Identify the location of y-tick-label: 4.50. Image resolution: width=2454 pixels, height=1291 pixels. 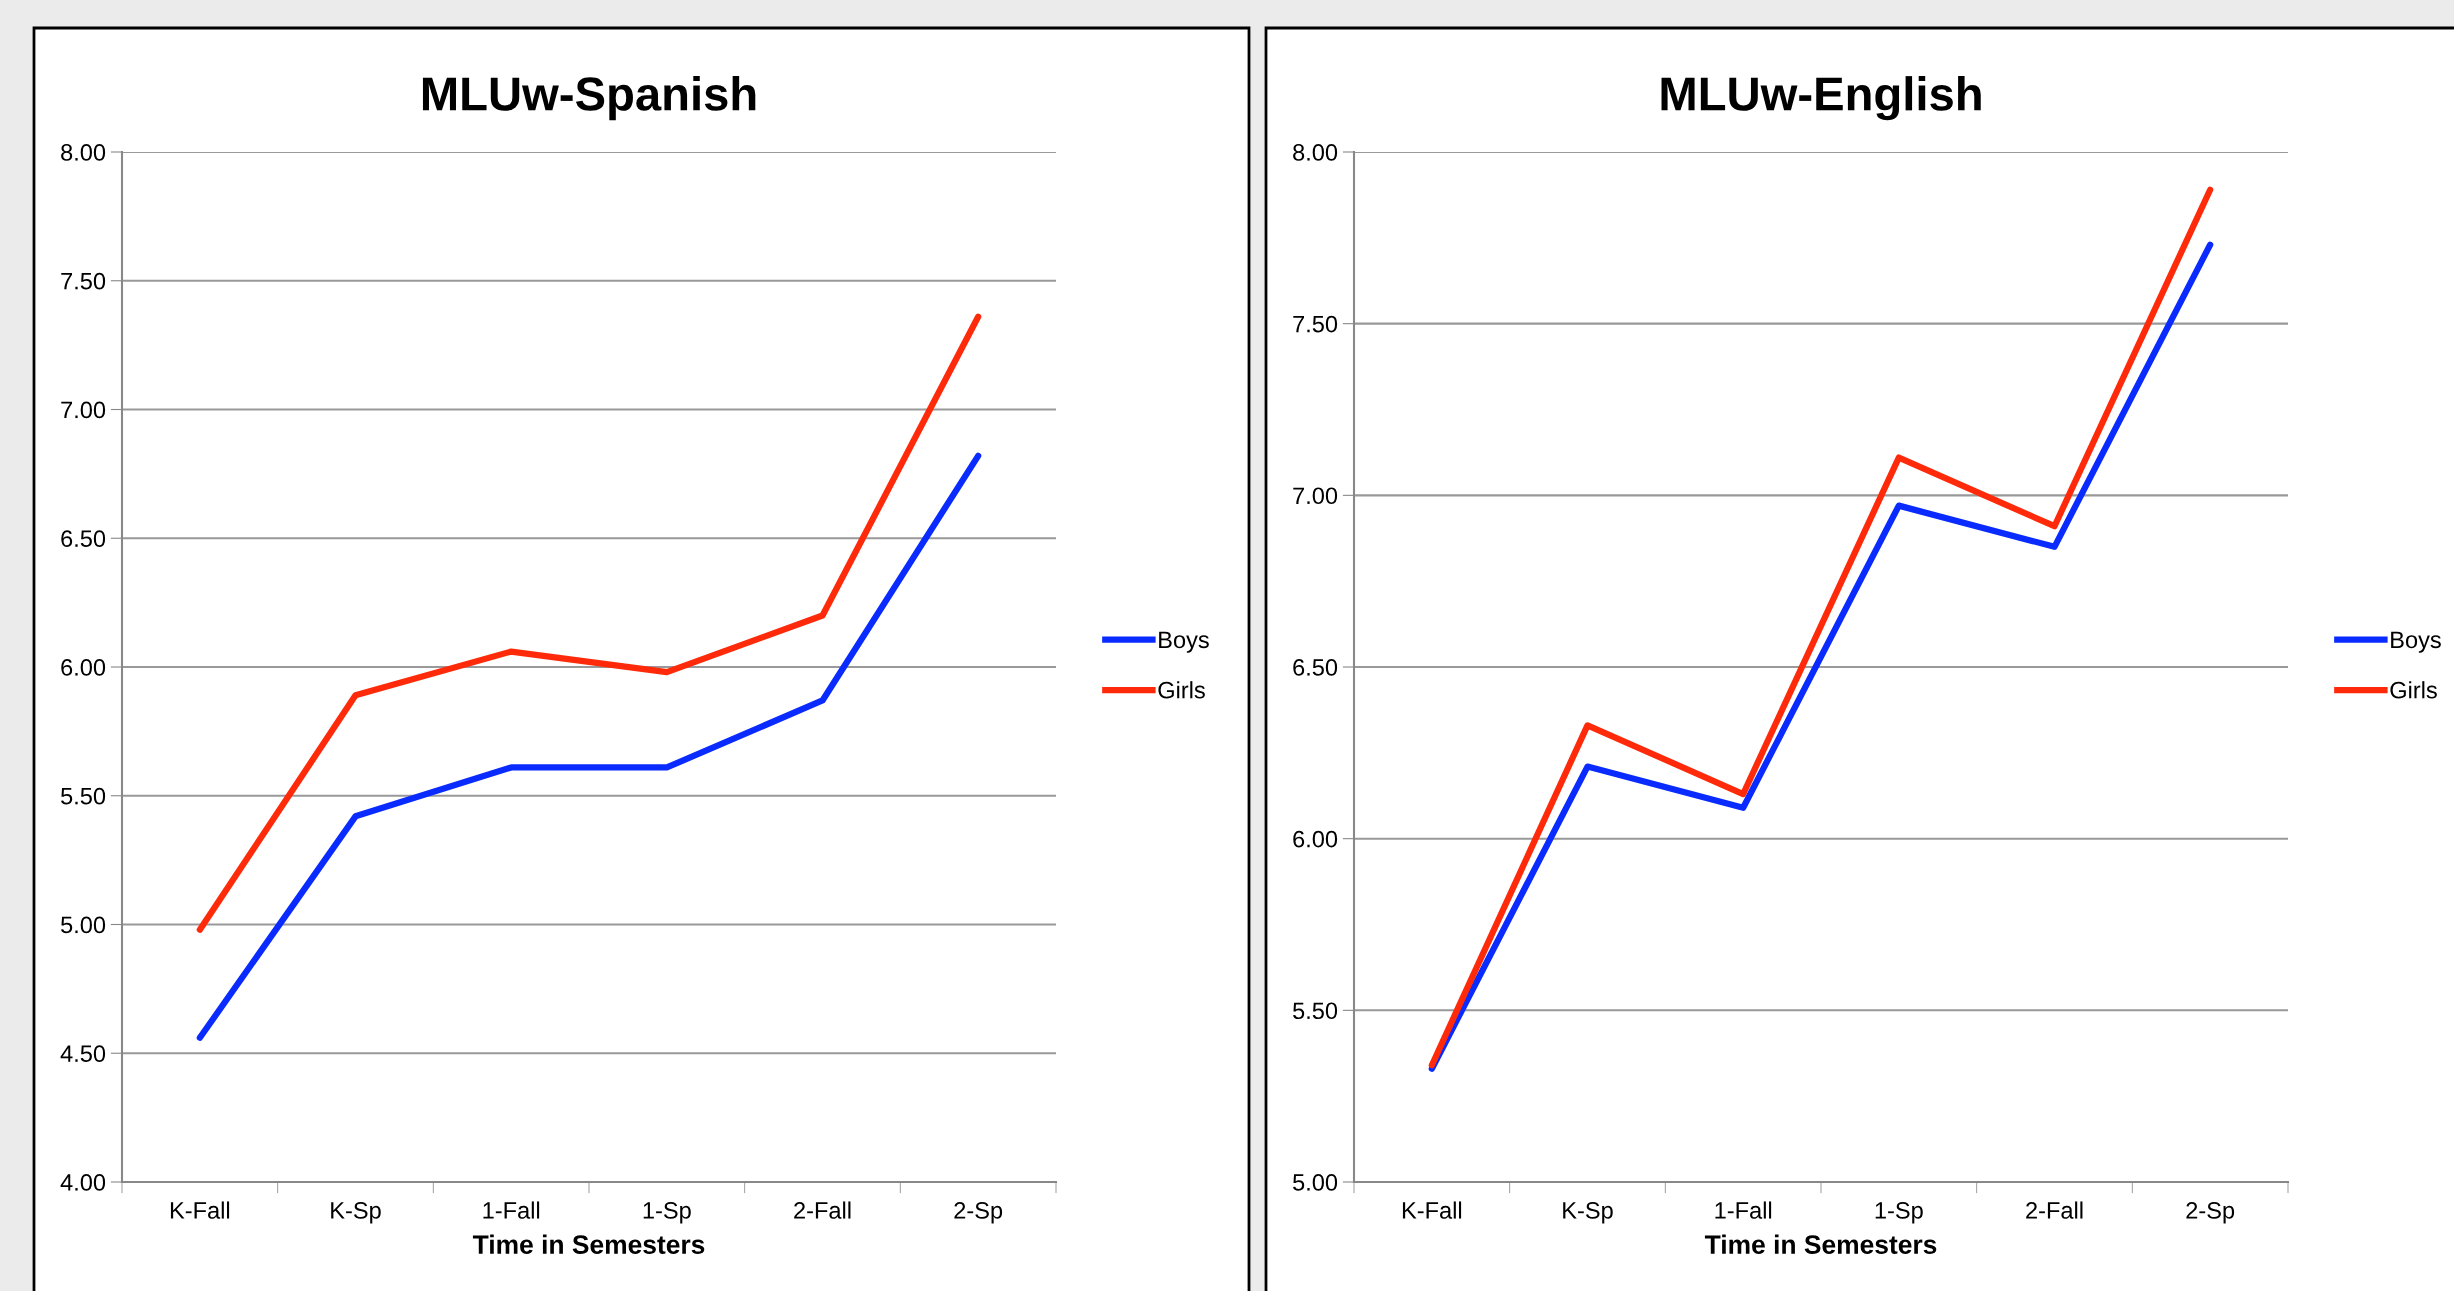
(83, 1054).